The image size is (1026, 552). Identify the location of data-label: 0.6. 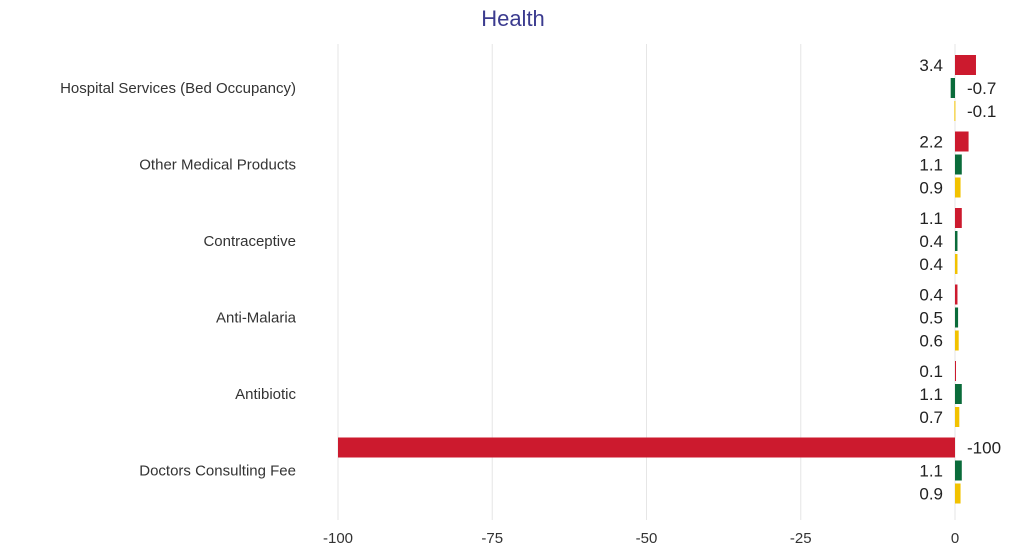
(931, 341).